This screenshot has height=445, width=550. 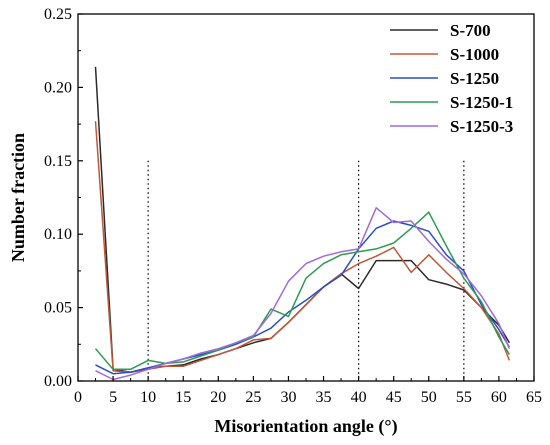 What do you see at coordinates (78, 397) in the screenshot?
I see `x-tick-label: 0` at bounding box center [78, 397].